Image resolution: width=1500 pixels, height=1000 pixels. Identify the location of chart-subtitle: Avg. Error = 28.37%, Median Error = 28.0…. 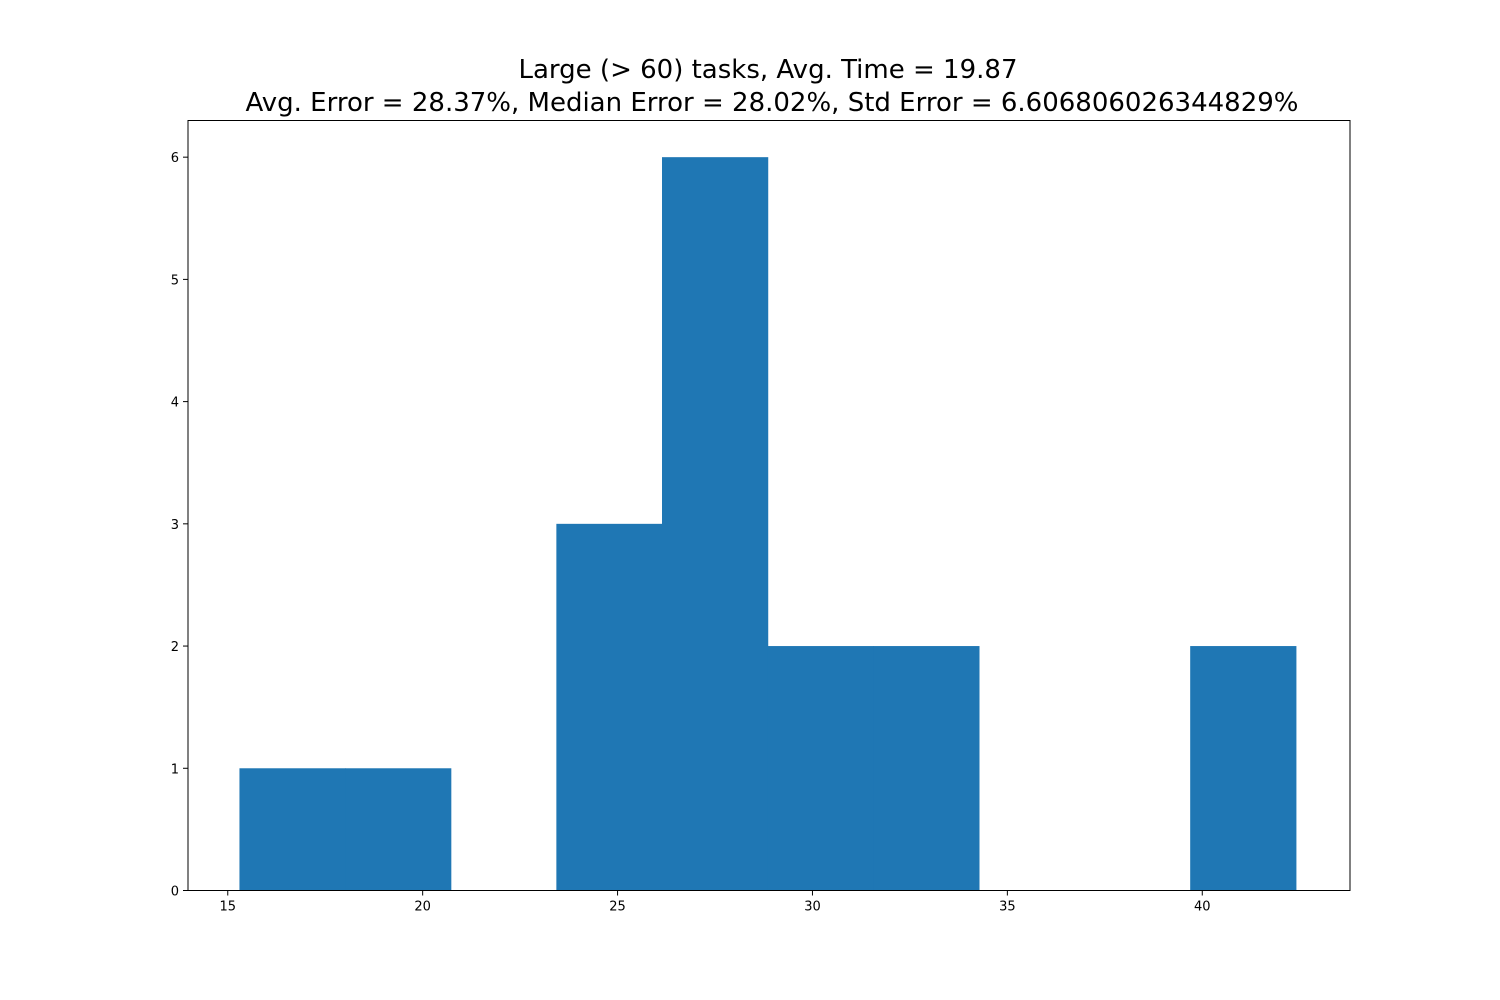
(771, 103).